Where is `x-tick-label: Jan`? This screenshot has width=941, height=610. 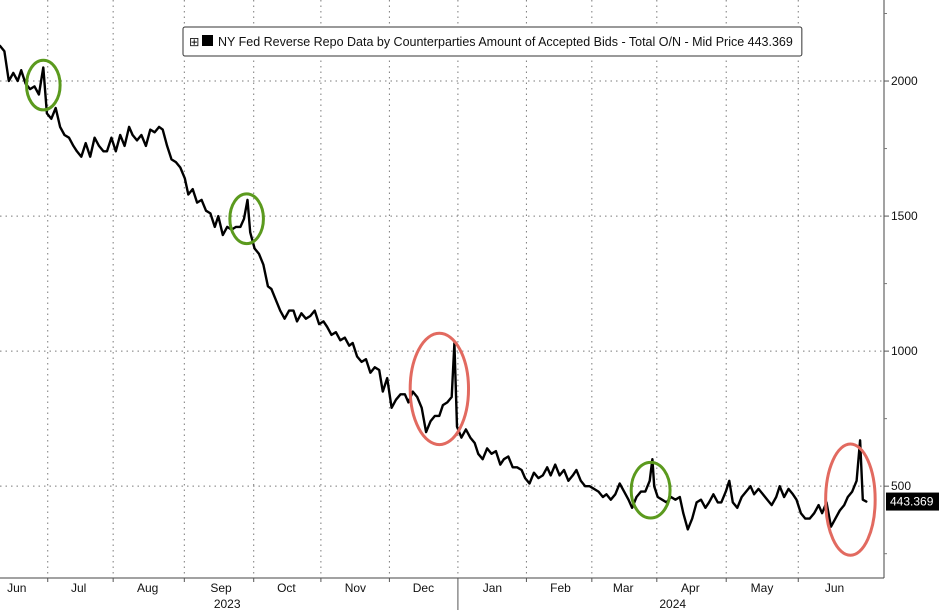 x-tick-label: Jan is located at coordinates (492, 588).